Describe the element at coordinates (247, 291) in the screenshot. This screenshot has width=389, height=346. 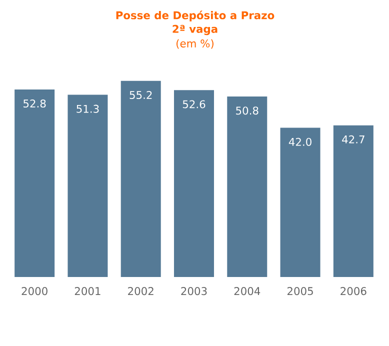
I see `x-tick-label: 2004` at that location.